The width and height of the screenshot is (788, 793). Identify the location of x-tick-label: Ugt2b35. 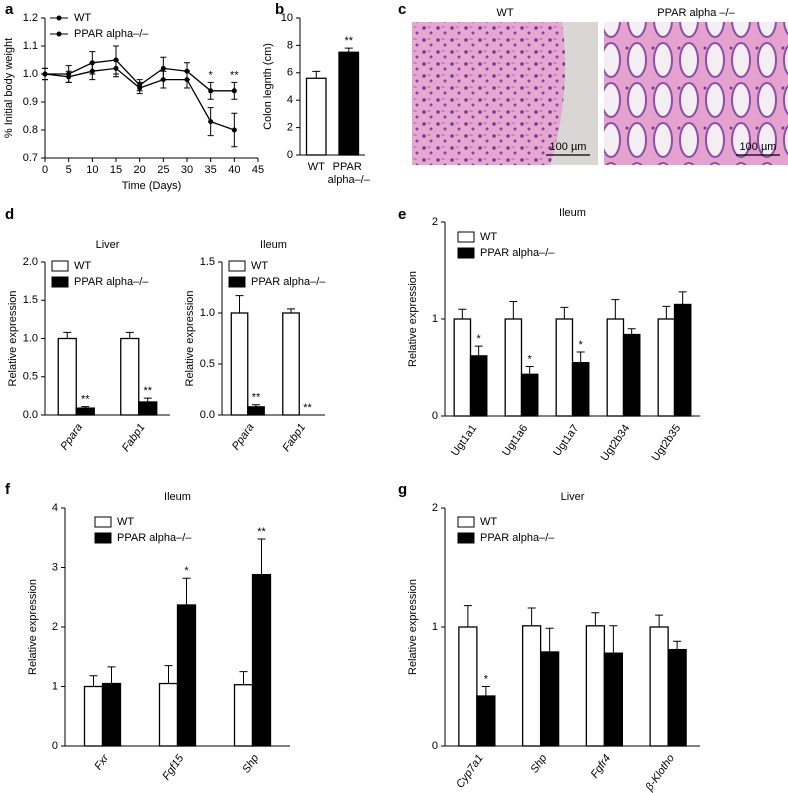
(667, 443).